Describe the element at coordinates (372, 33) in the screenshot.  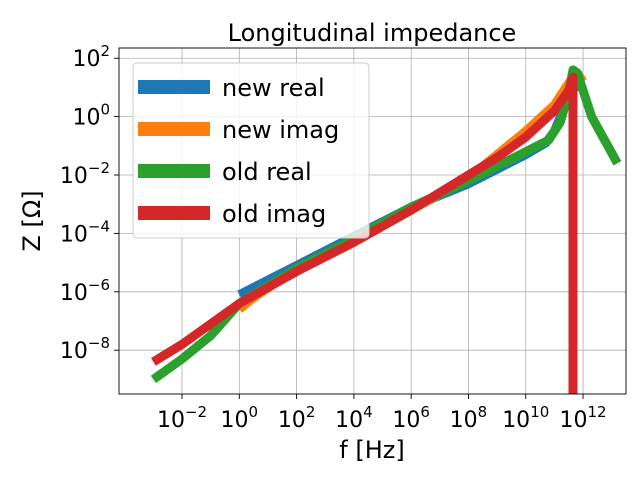
I see `chart-title: Longitudinal impedance` at that location.